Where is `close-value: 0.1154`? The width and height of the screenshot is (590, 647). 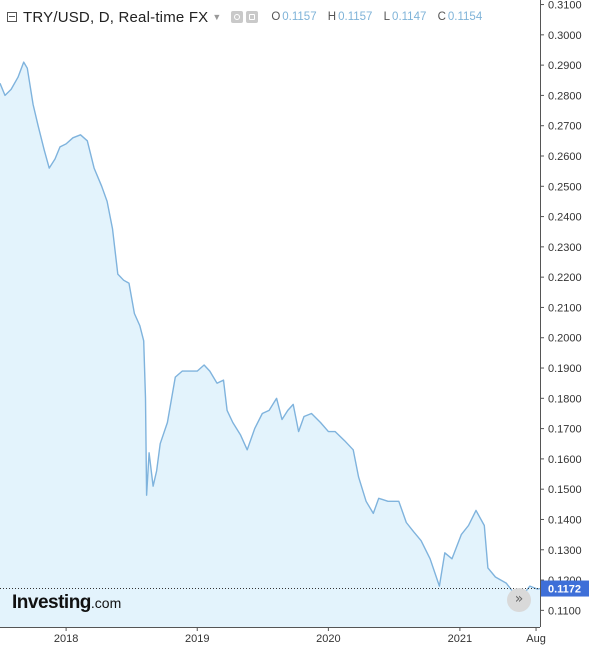
close-value: 0.1154 is located at coordinates (465, 17).